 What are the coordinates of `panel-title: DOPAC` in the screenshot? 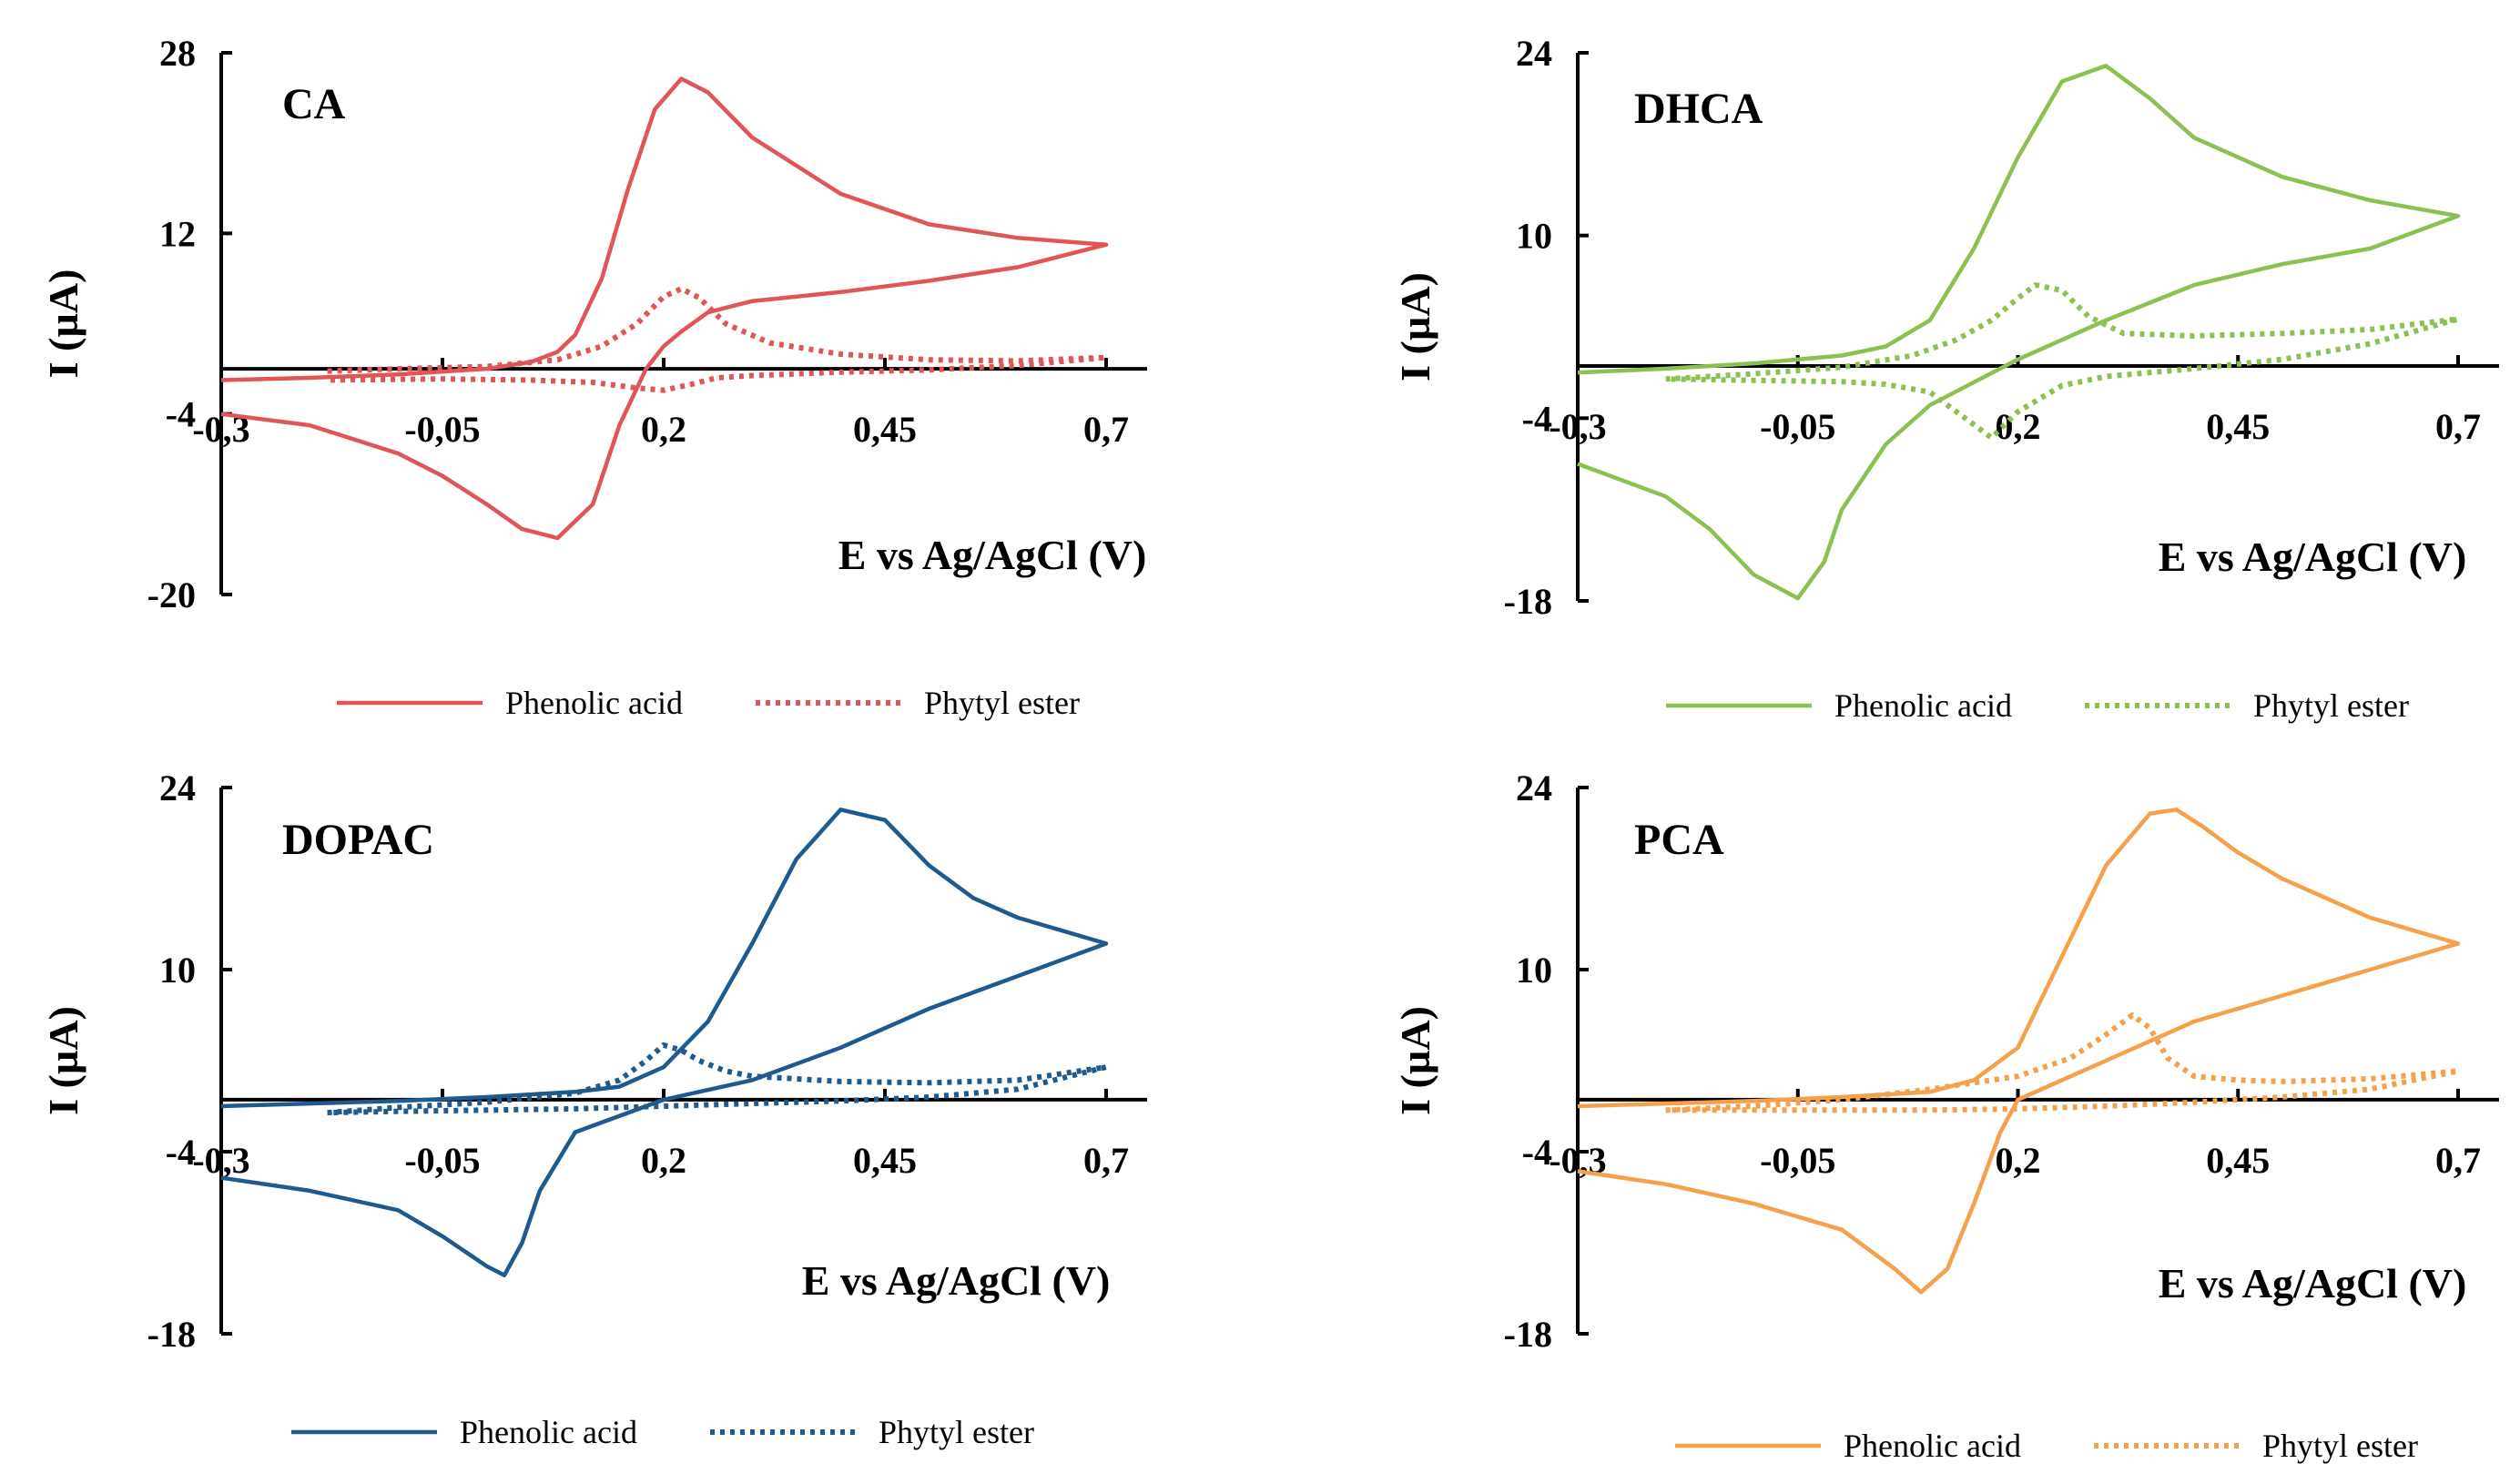 It's located at (358, 840).